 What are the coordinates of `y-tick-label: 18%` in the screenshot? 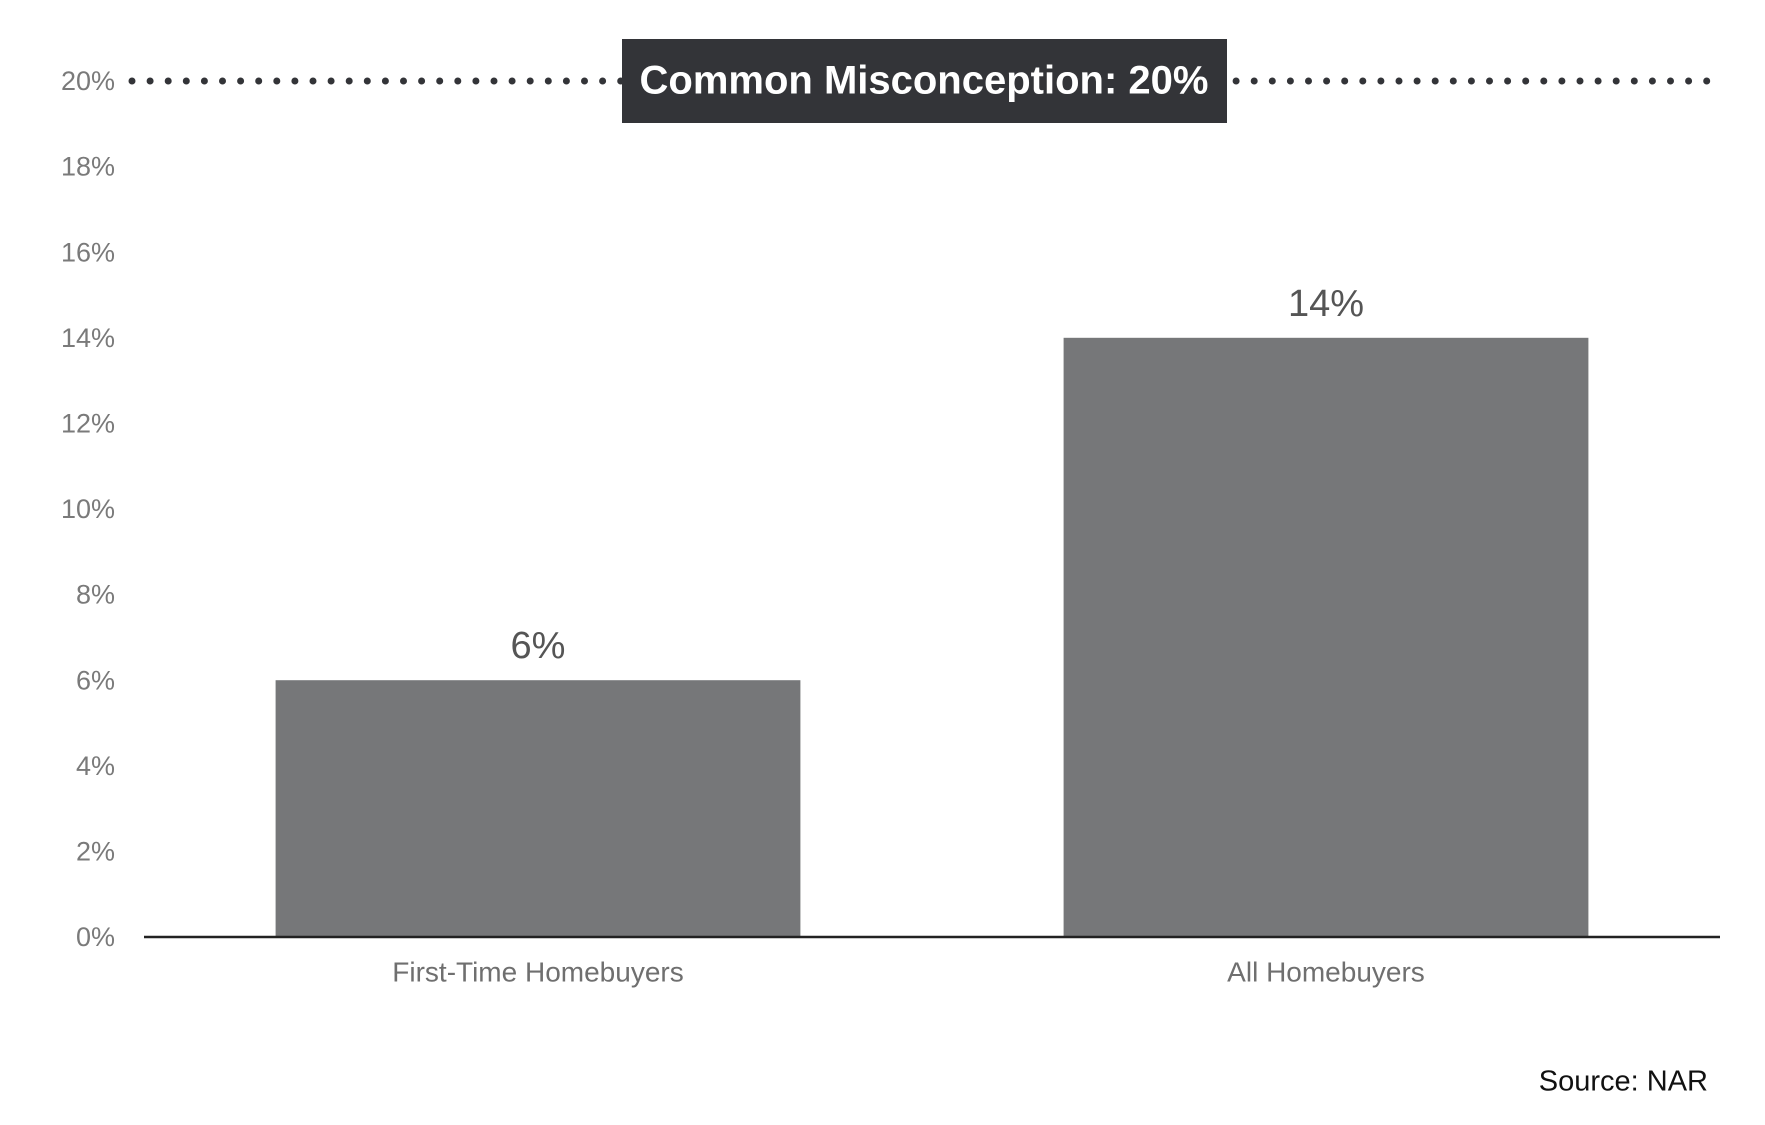 It's located at (88, 167).